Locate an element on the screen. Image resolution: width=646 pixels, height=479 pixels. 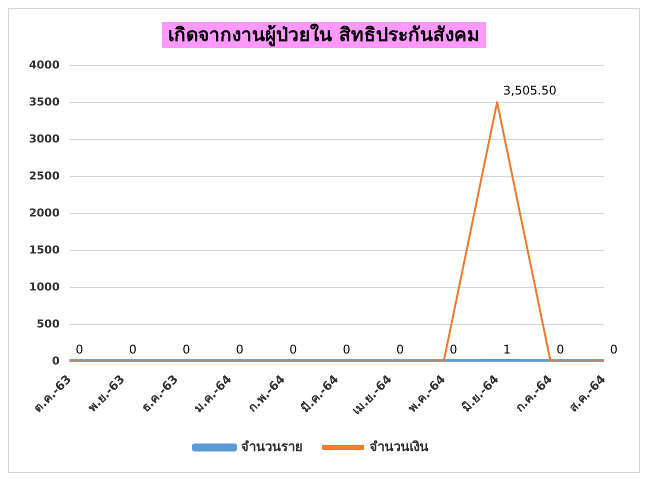
y-tick-label: 500 is located at coordinates (48, 323).